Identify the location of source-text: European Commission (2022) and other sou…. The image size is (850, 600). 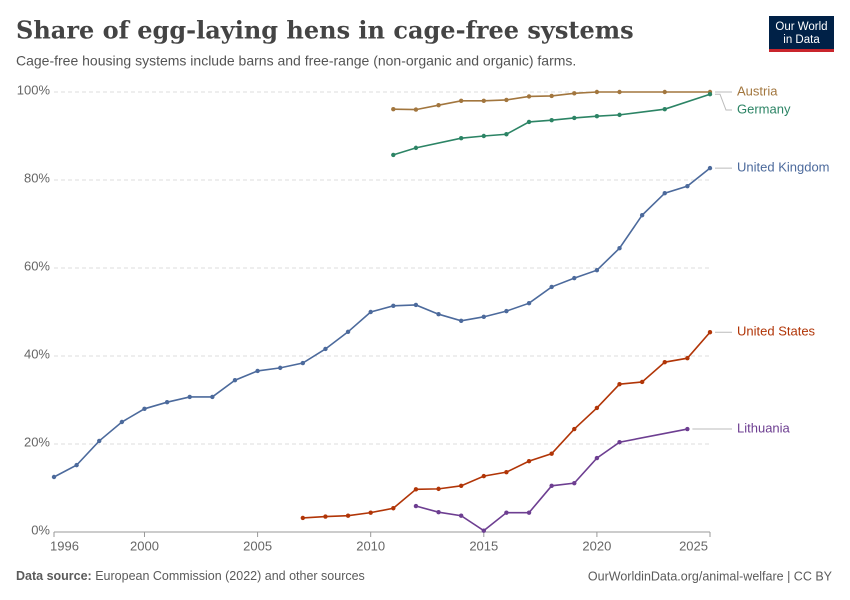
(230, 576).